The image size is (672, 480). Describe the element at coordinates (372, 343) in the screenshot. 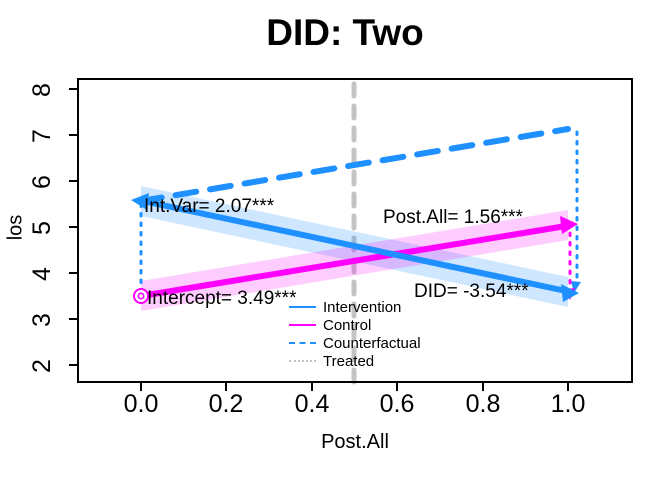

I see `legend-label-counterfactual: Counterfactual` at that location.